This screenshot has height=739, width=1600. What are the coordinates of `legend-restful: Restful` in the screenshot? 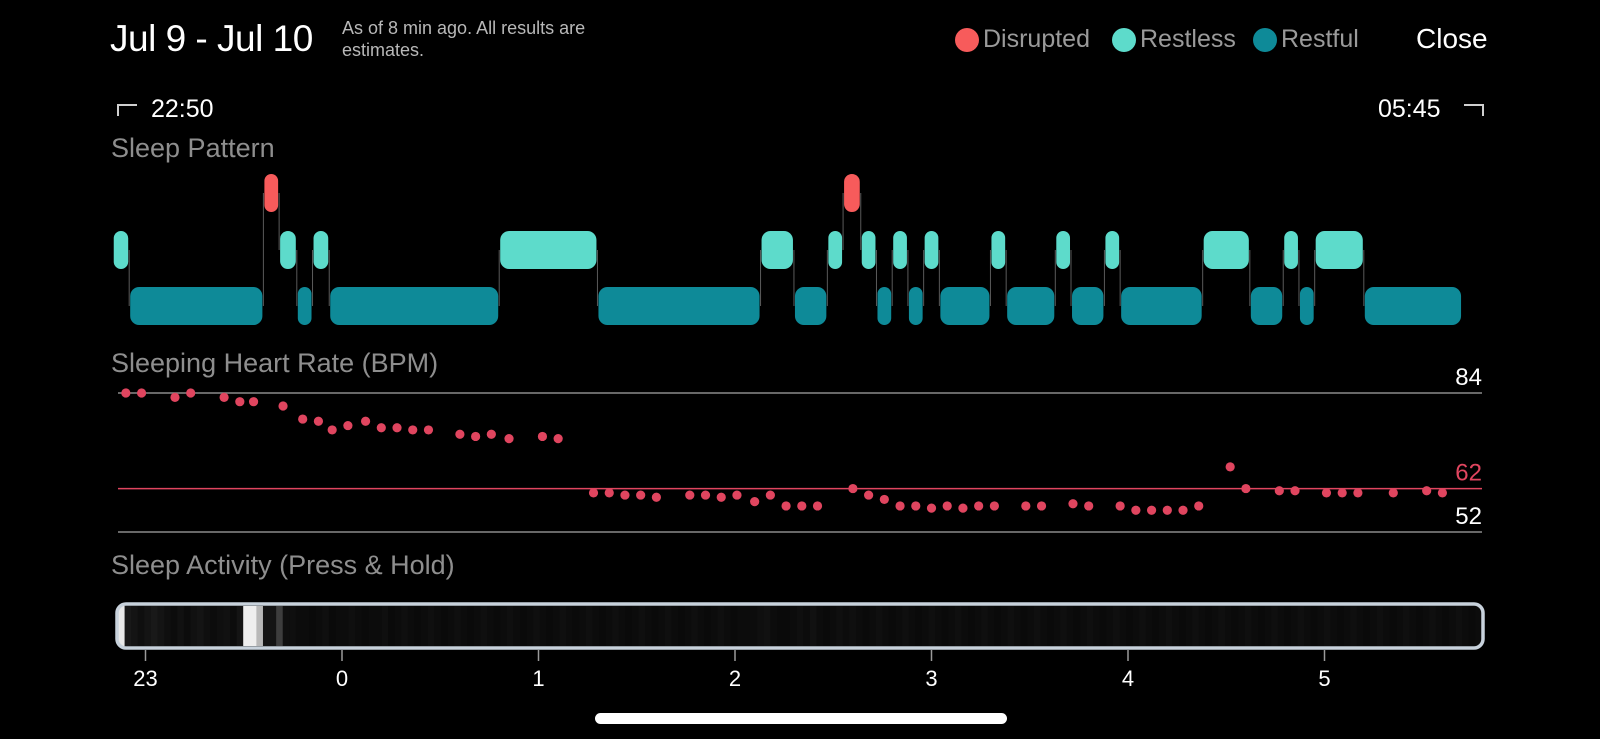 It's located at (1306, 39).